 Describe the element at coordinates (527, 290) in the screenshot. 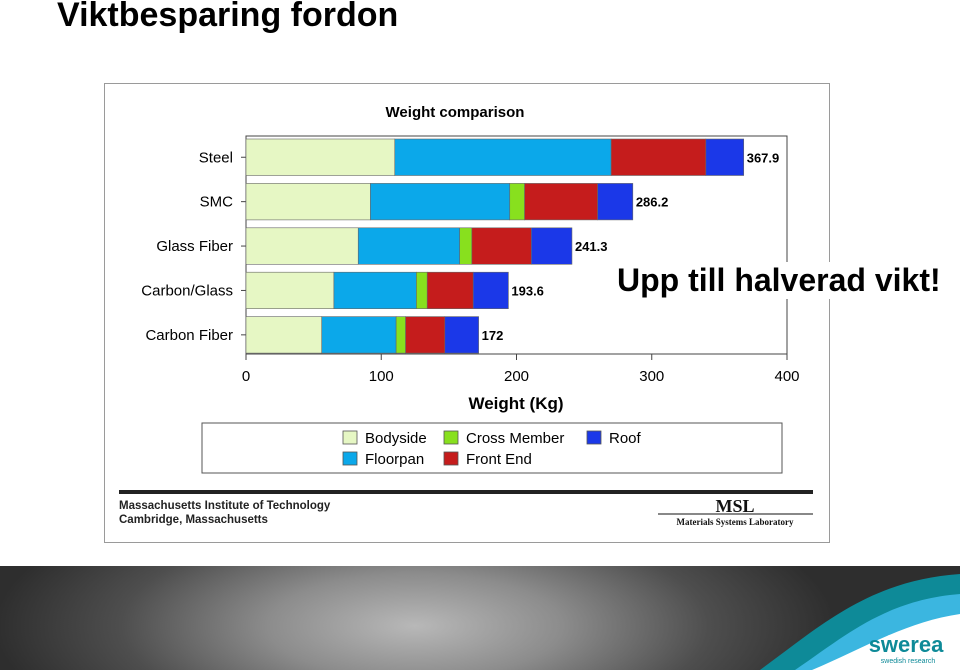

I see `total-label: 193.6` at that location.